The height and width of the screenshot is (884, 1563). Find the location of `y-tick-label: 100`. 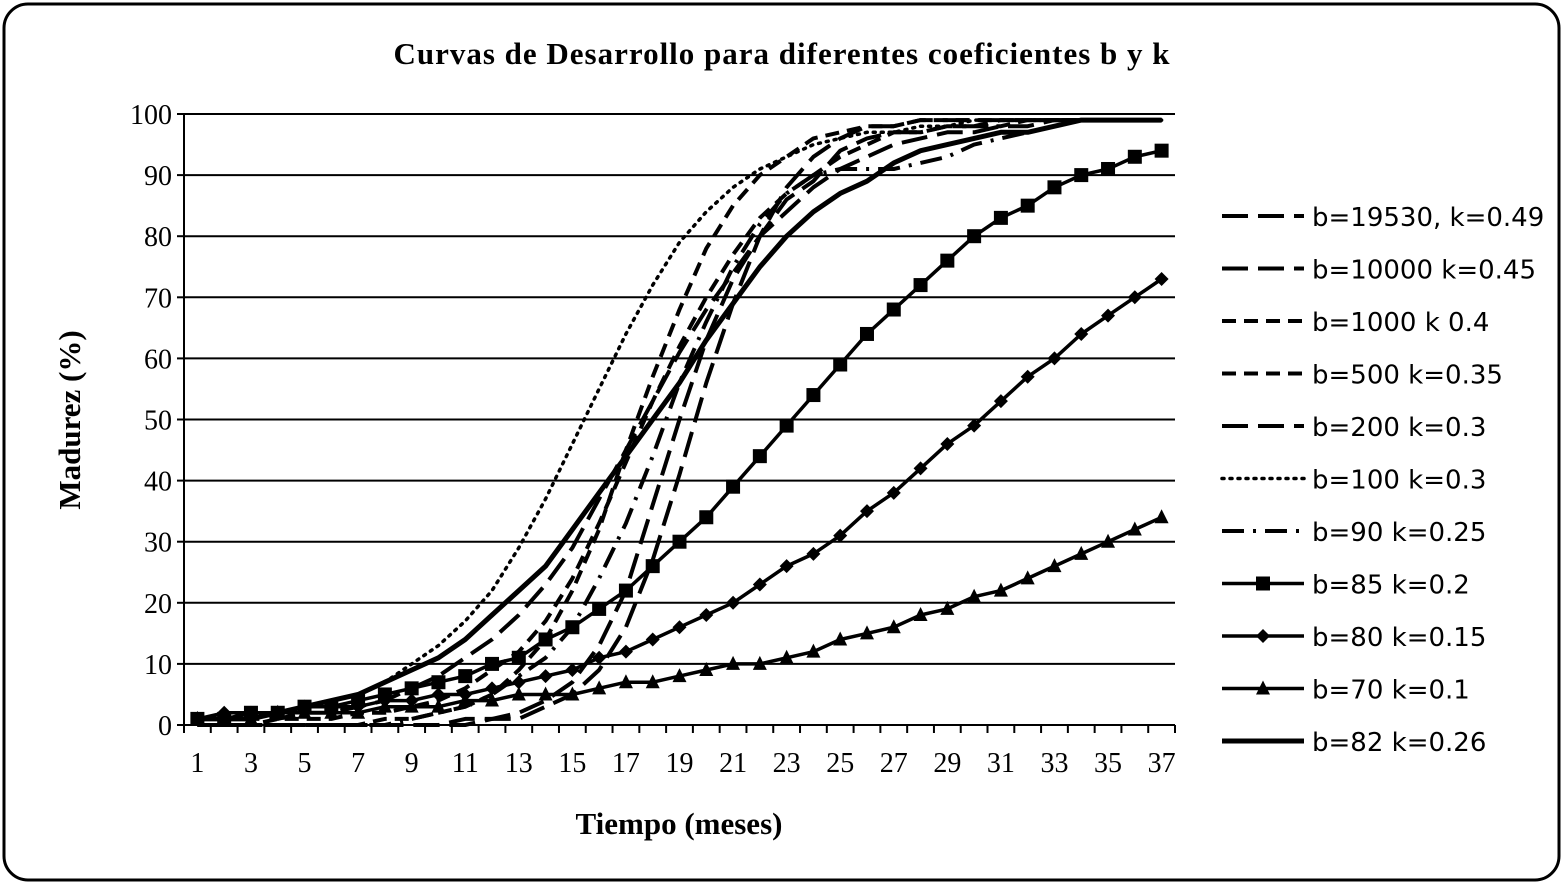

y-tick-label: 100 is located at coordinates (151, 115).